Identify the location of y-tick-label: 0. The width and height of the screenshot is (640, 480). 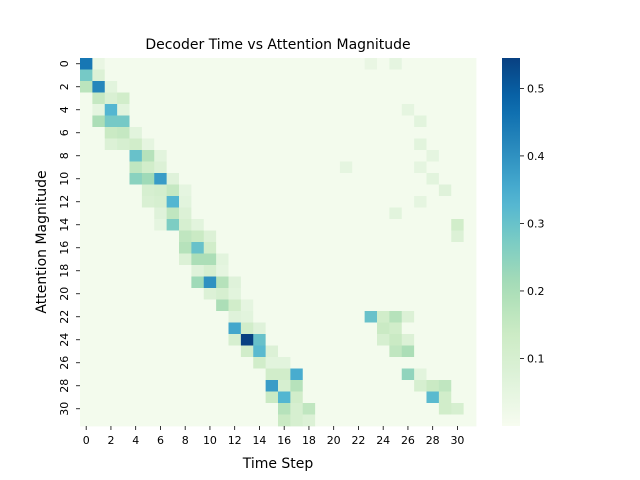
(64, 63).